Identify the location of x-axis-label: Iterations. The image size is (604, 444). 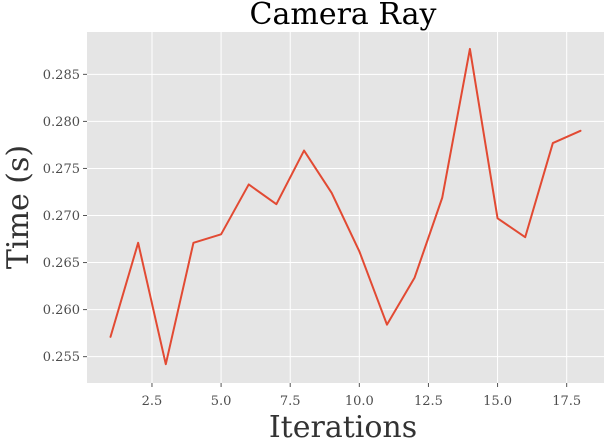
(343, 427).